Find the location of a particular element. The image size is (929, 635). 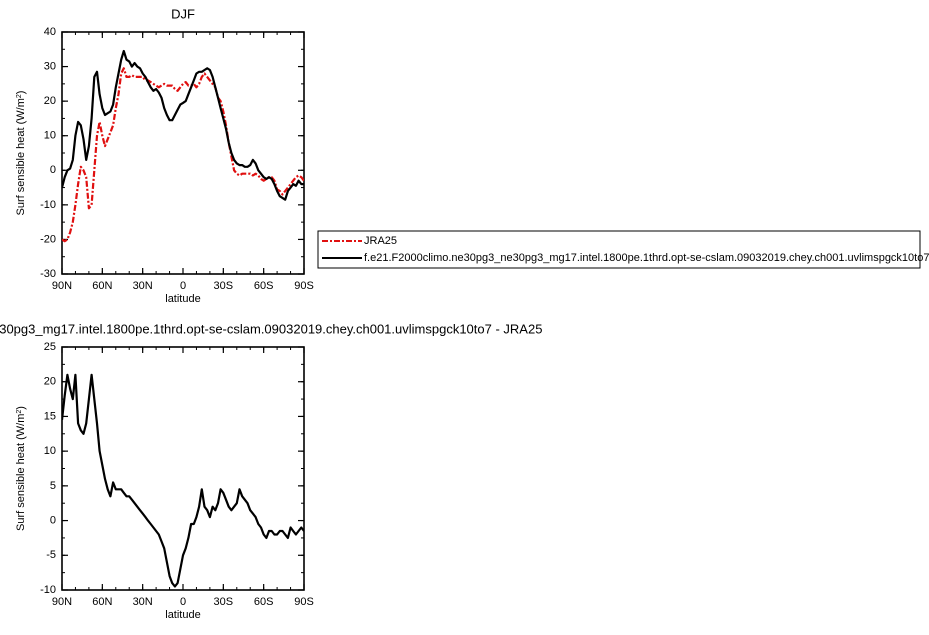

y-tick-label: 15 is located at coordinates (50, 416).